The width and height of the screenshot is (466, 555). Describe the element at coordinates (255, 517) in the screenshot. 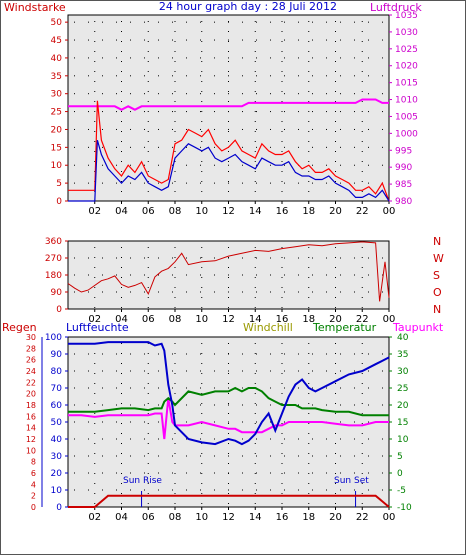

I see `x-tick-label: 14` at that location.